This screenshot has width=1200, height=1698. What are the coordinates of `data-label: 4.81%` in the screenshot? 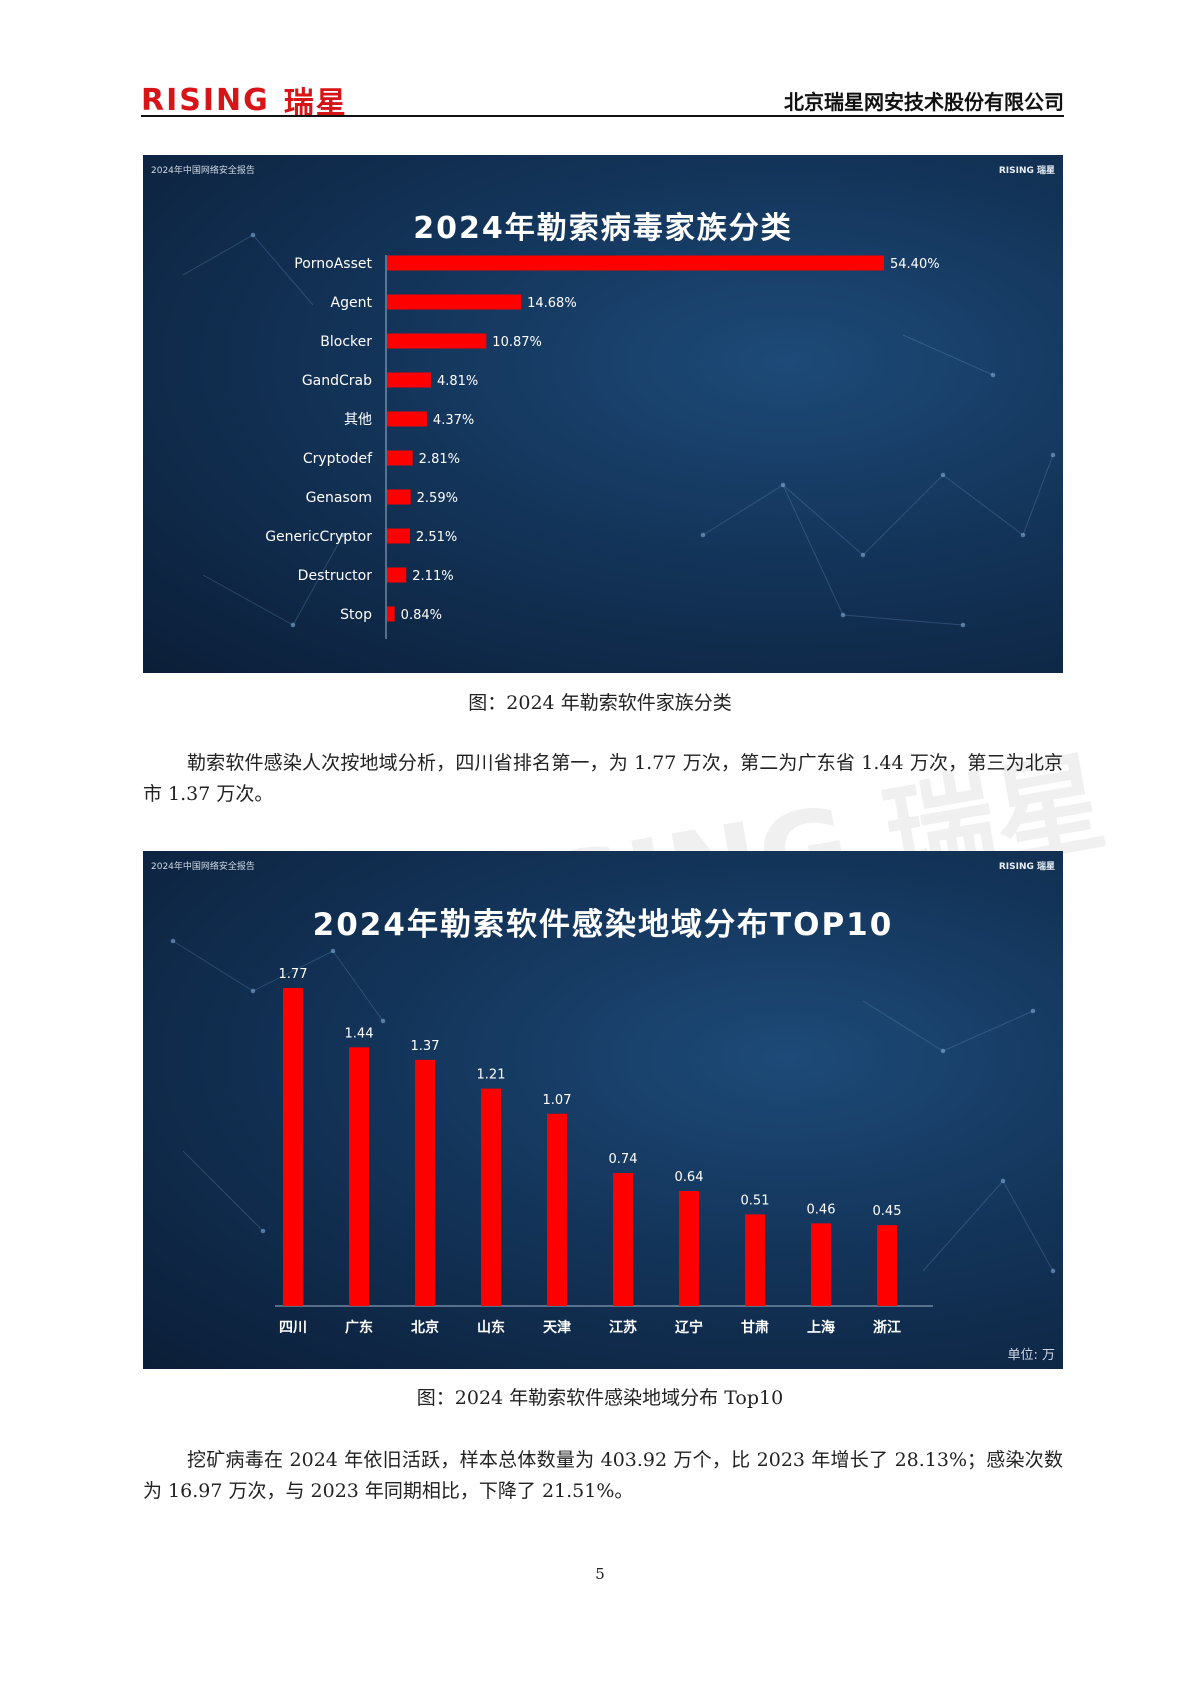 It's located at (457, 381).